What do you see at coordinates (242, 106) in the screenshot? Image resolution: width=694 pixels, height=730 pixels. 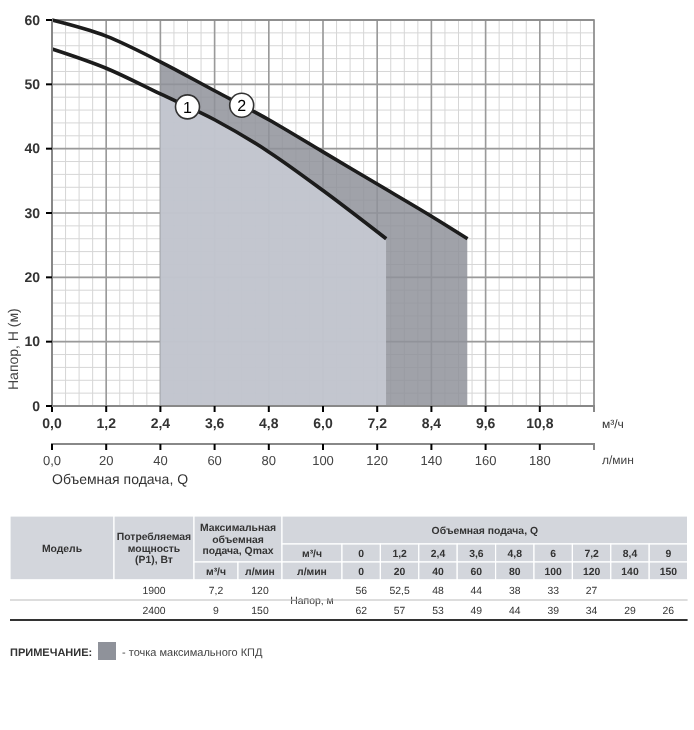 I see `series-label: 2` at bounding box center [242, 106].